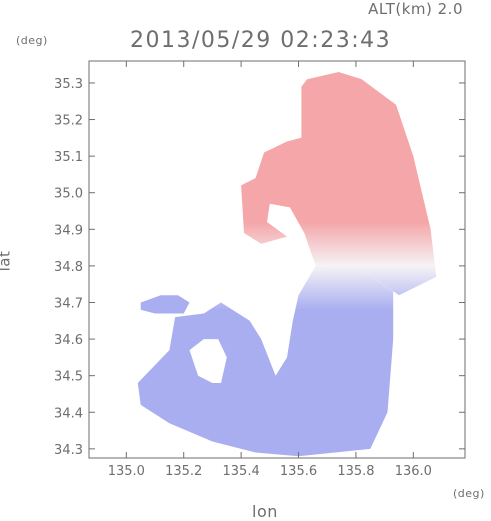 This screenshot has width=491, height=521. I want to click on y-tick-label: 35.2, so click(68, 121).